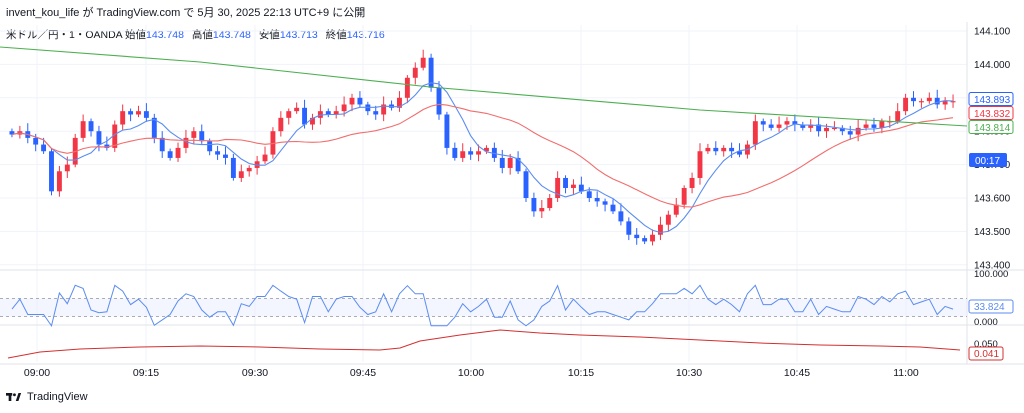 The width and height of the screenshot is (1024, 413). I want to click on high-label: 高値, so click(202, 35).